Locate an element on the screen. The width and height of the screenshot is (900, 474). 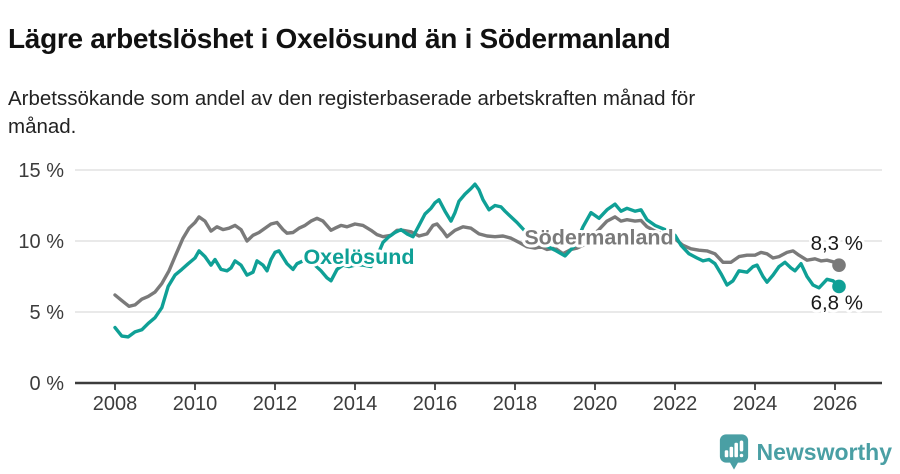
x-axis-tick-label: 2008 is located at coordinates (115, 404).